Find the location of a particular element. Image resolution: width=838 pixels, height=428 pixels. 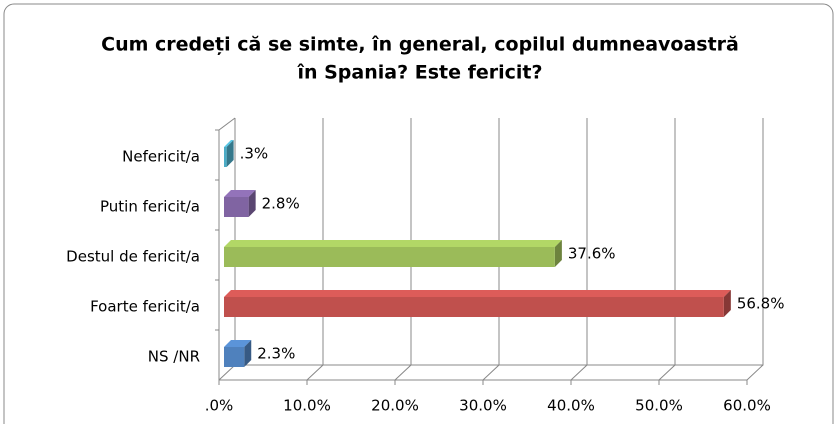

chart-title: în Spania? Este fericit? is located at coordinates (419, 73).